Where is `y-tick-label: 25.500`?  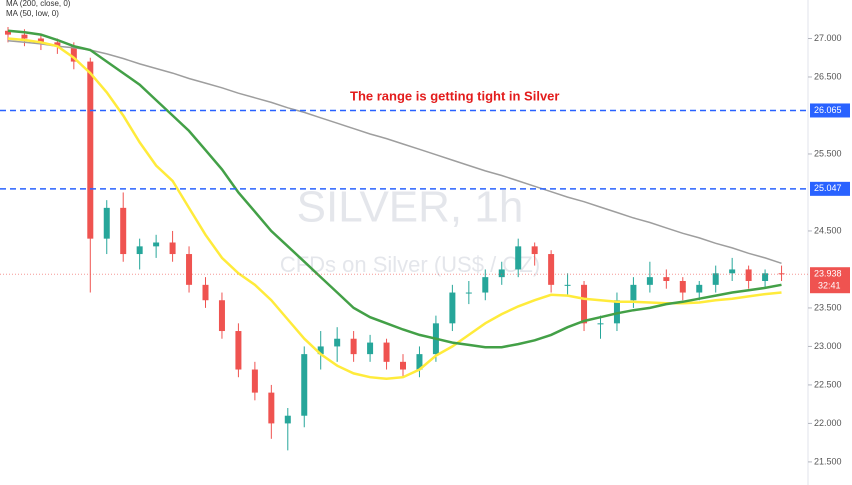 y-tick-label: 25.500 is located at coordinates (828, 153).